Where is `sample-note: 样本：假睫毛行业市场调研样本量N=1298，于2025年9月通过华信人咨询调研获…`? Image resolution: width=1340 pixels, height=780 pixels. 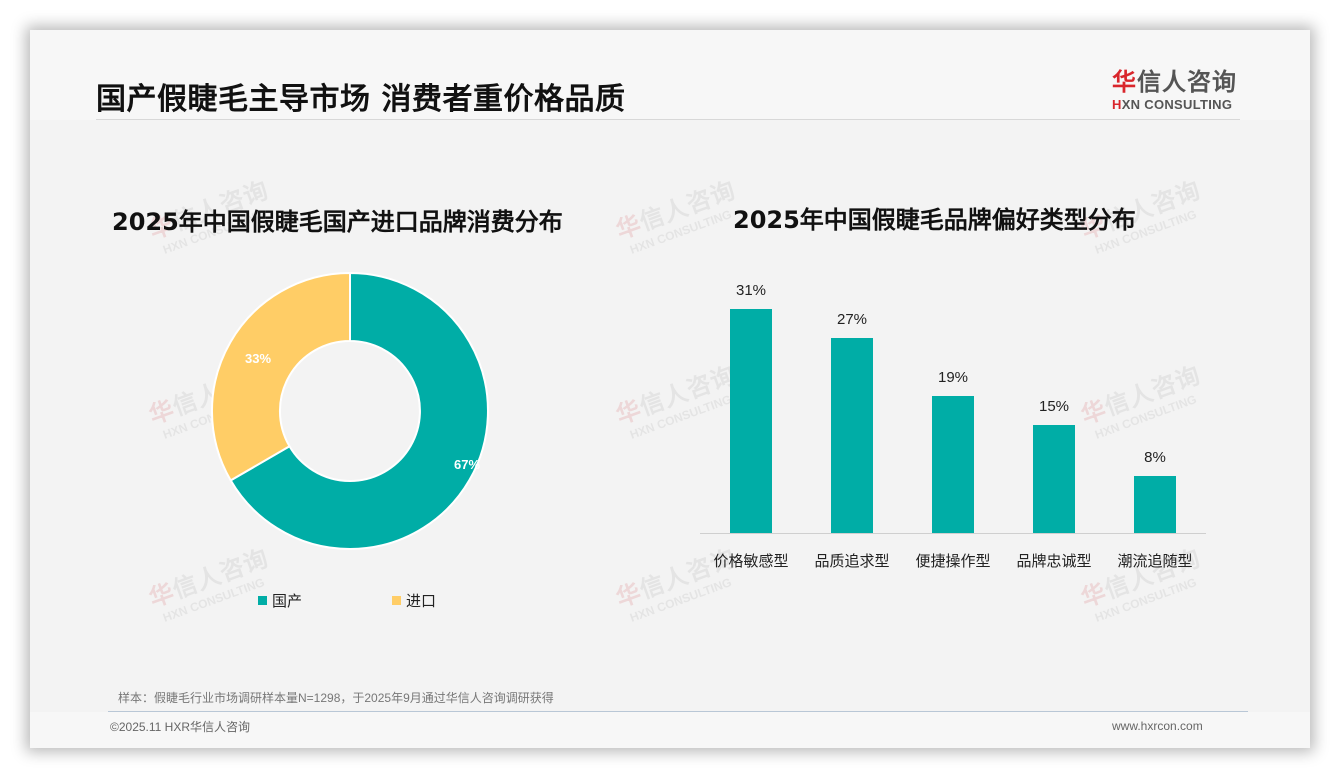 sample-note: 样本：假睫毛行业市场调研样本量N=1298，于2025年9月通过华信人咨询调研获… is located at coordinates (336, 698).